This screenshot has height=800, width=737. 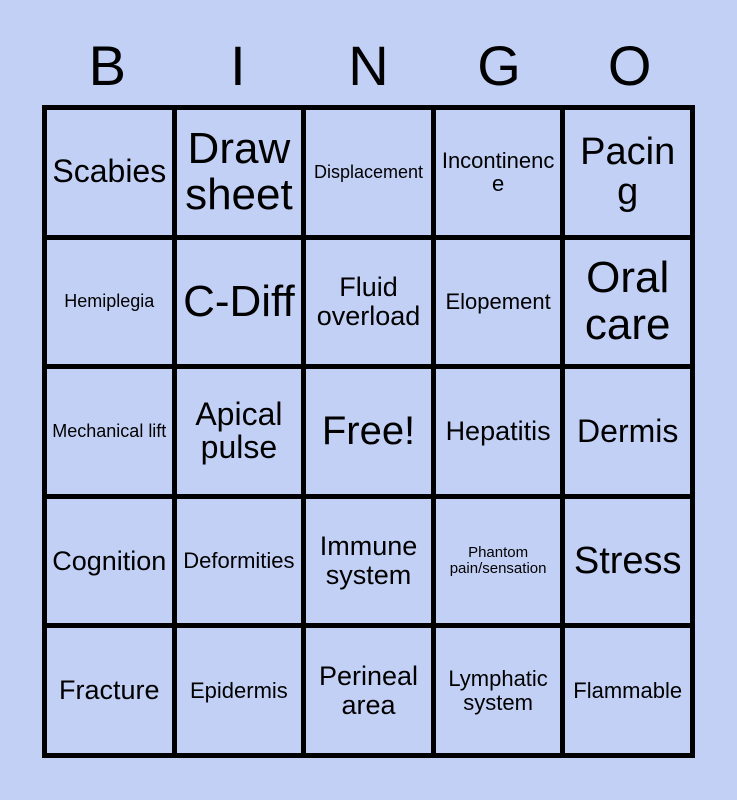 What do you see at coordinates (239, 301) in the screenshot?
I see `bingo-cell-label: C-Diff` at bounding box center [239, 301].